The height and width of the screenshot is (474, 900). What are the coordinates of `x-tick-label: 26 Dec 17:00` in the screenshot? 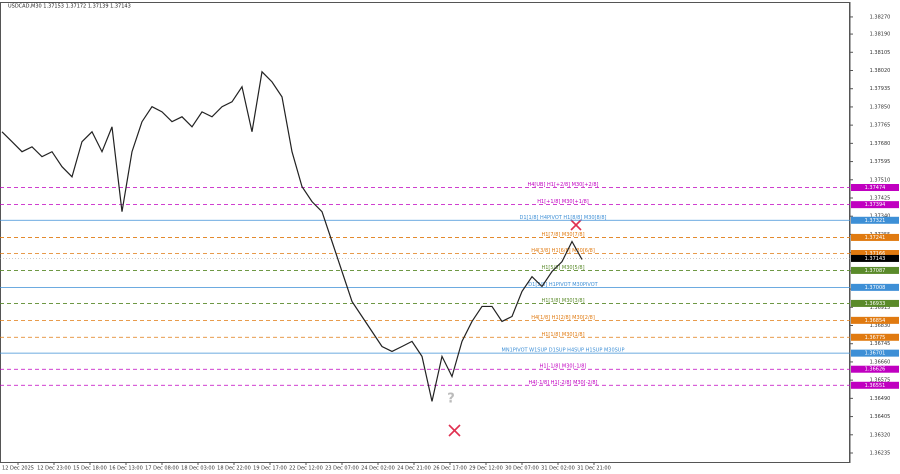 It's located at (450, 469).